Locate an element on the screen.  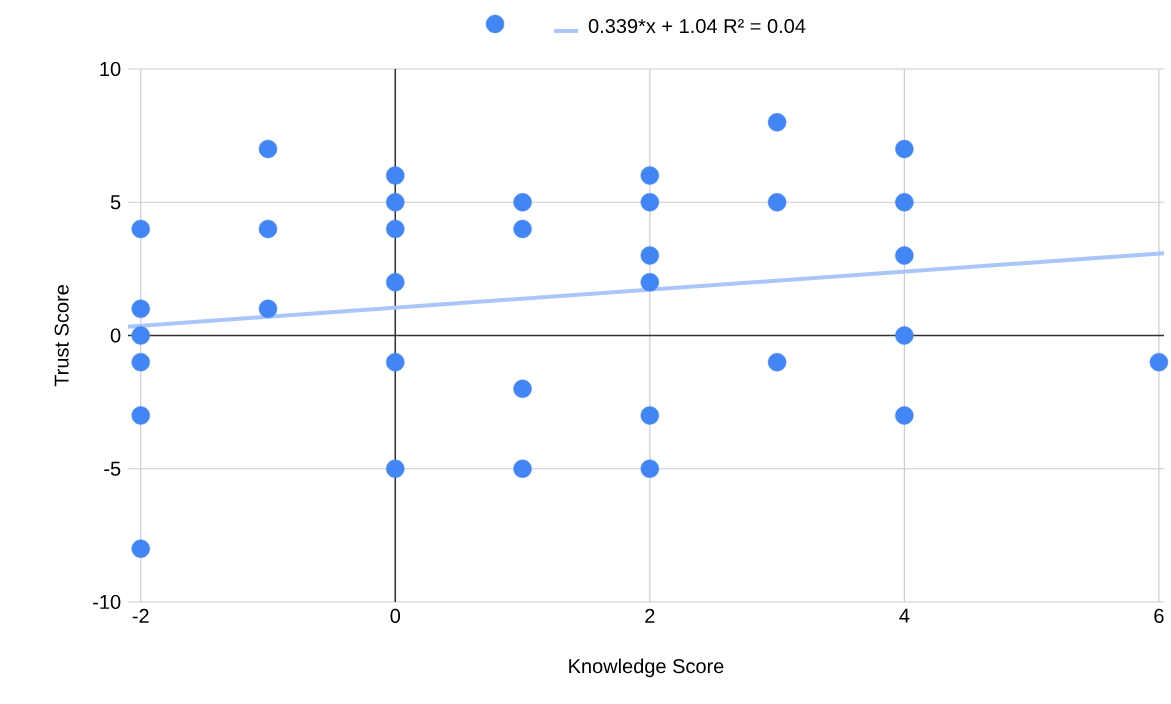
y-tick-label: -10 is located at coordinates (107, 602).